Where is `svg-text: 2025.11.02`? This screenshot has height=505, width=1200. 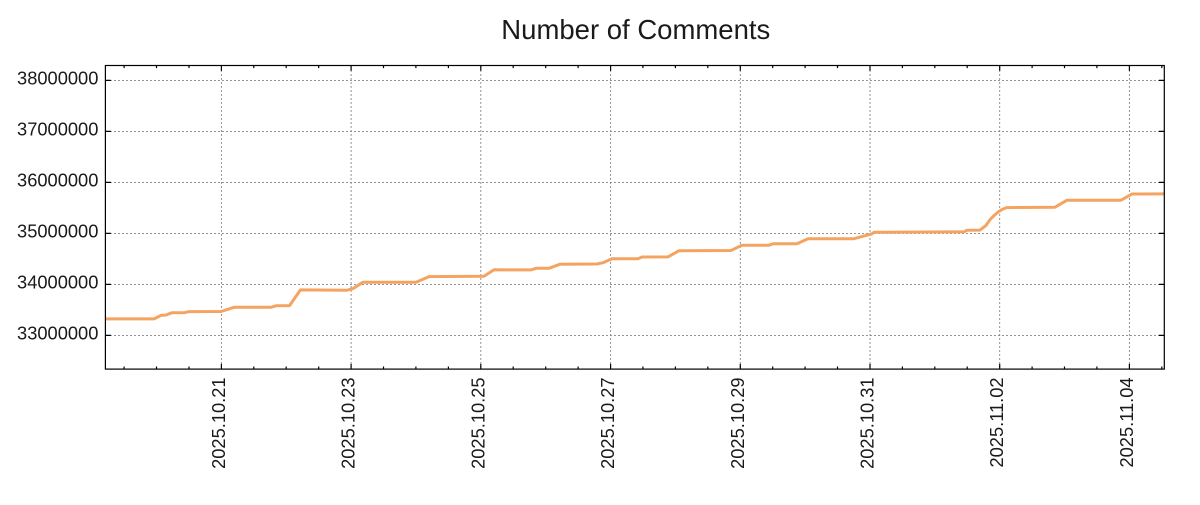
svg-text: 2025.11.02 is located at coordinates (996, 422).